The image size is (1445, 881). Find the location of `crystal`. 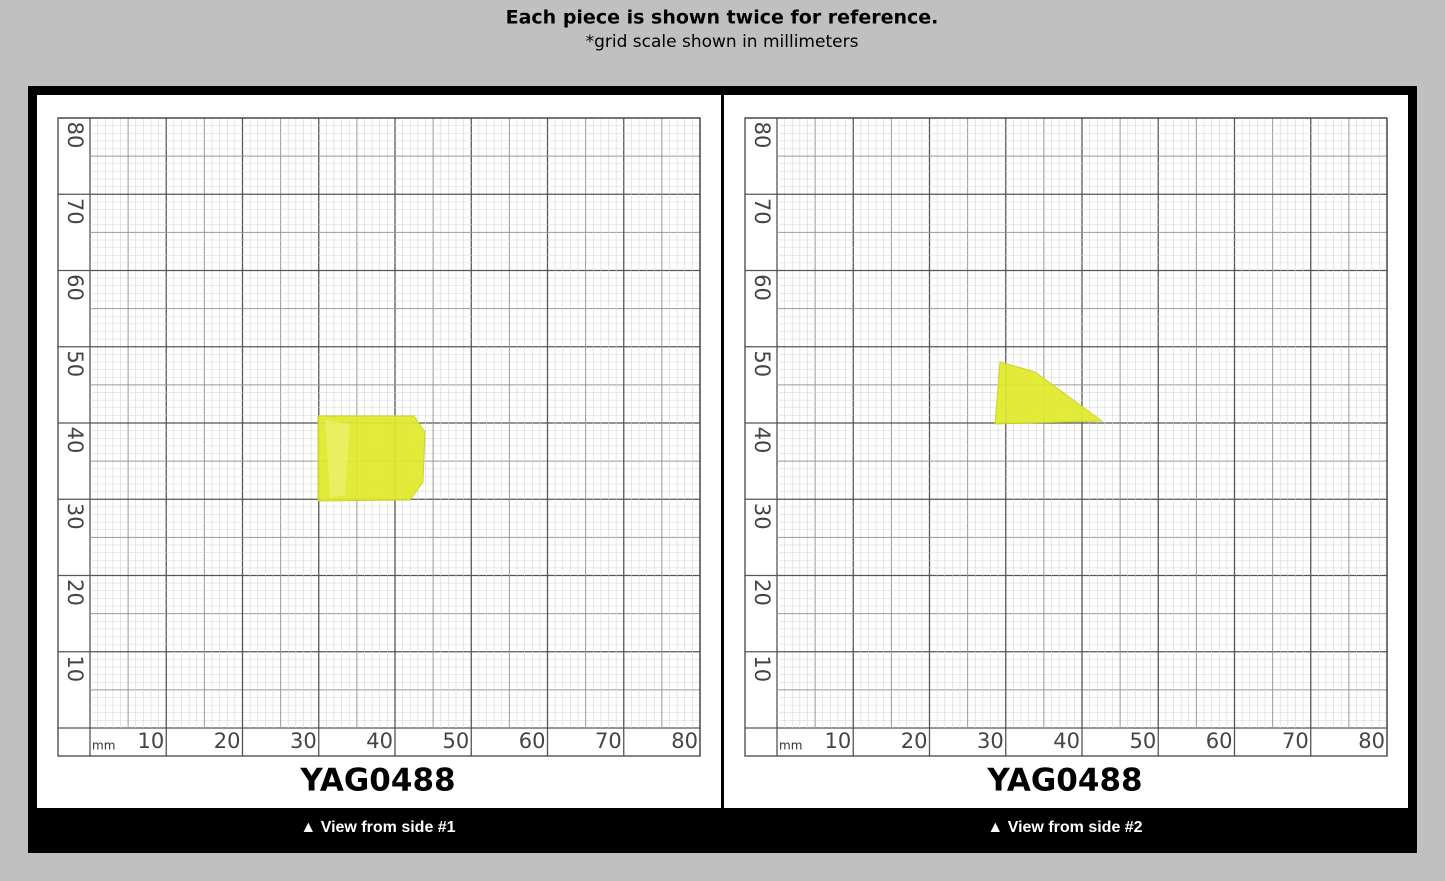

crystal is located at coordinates (1049, 393).